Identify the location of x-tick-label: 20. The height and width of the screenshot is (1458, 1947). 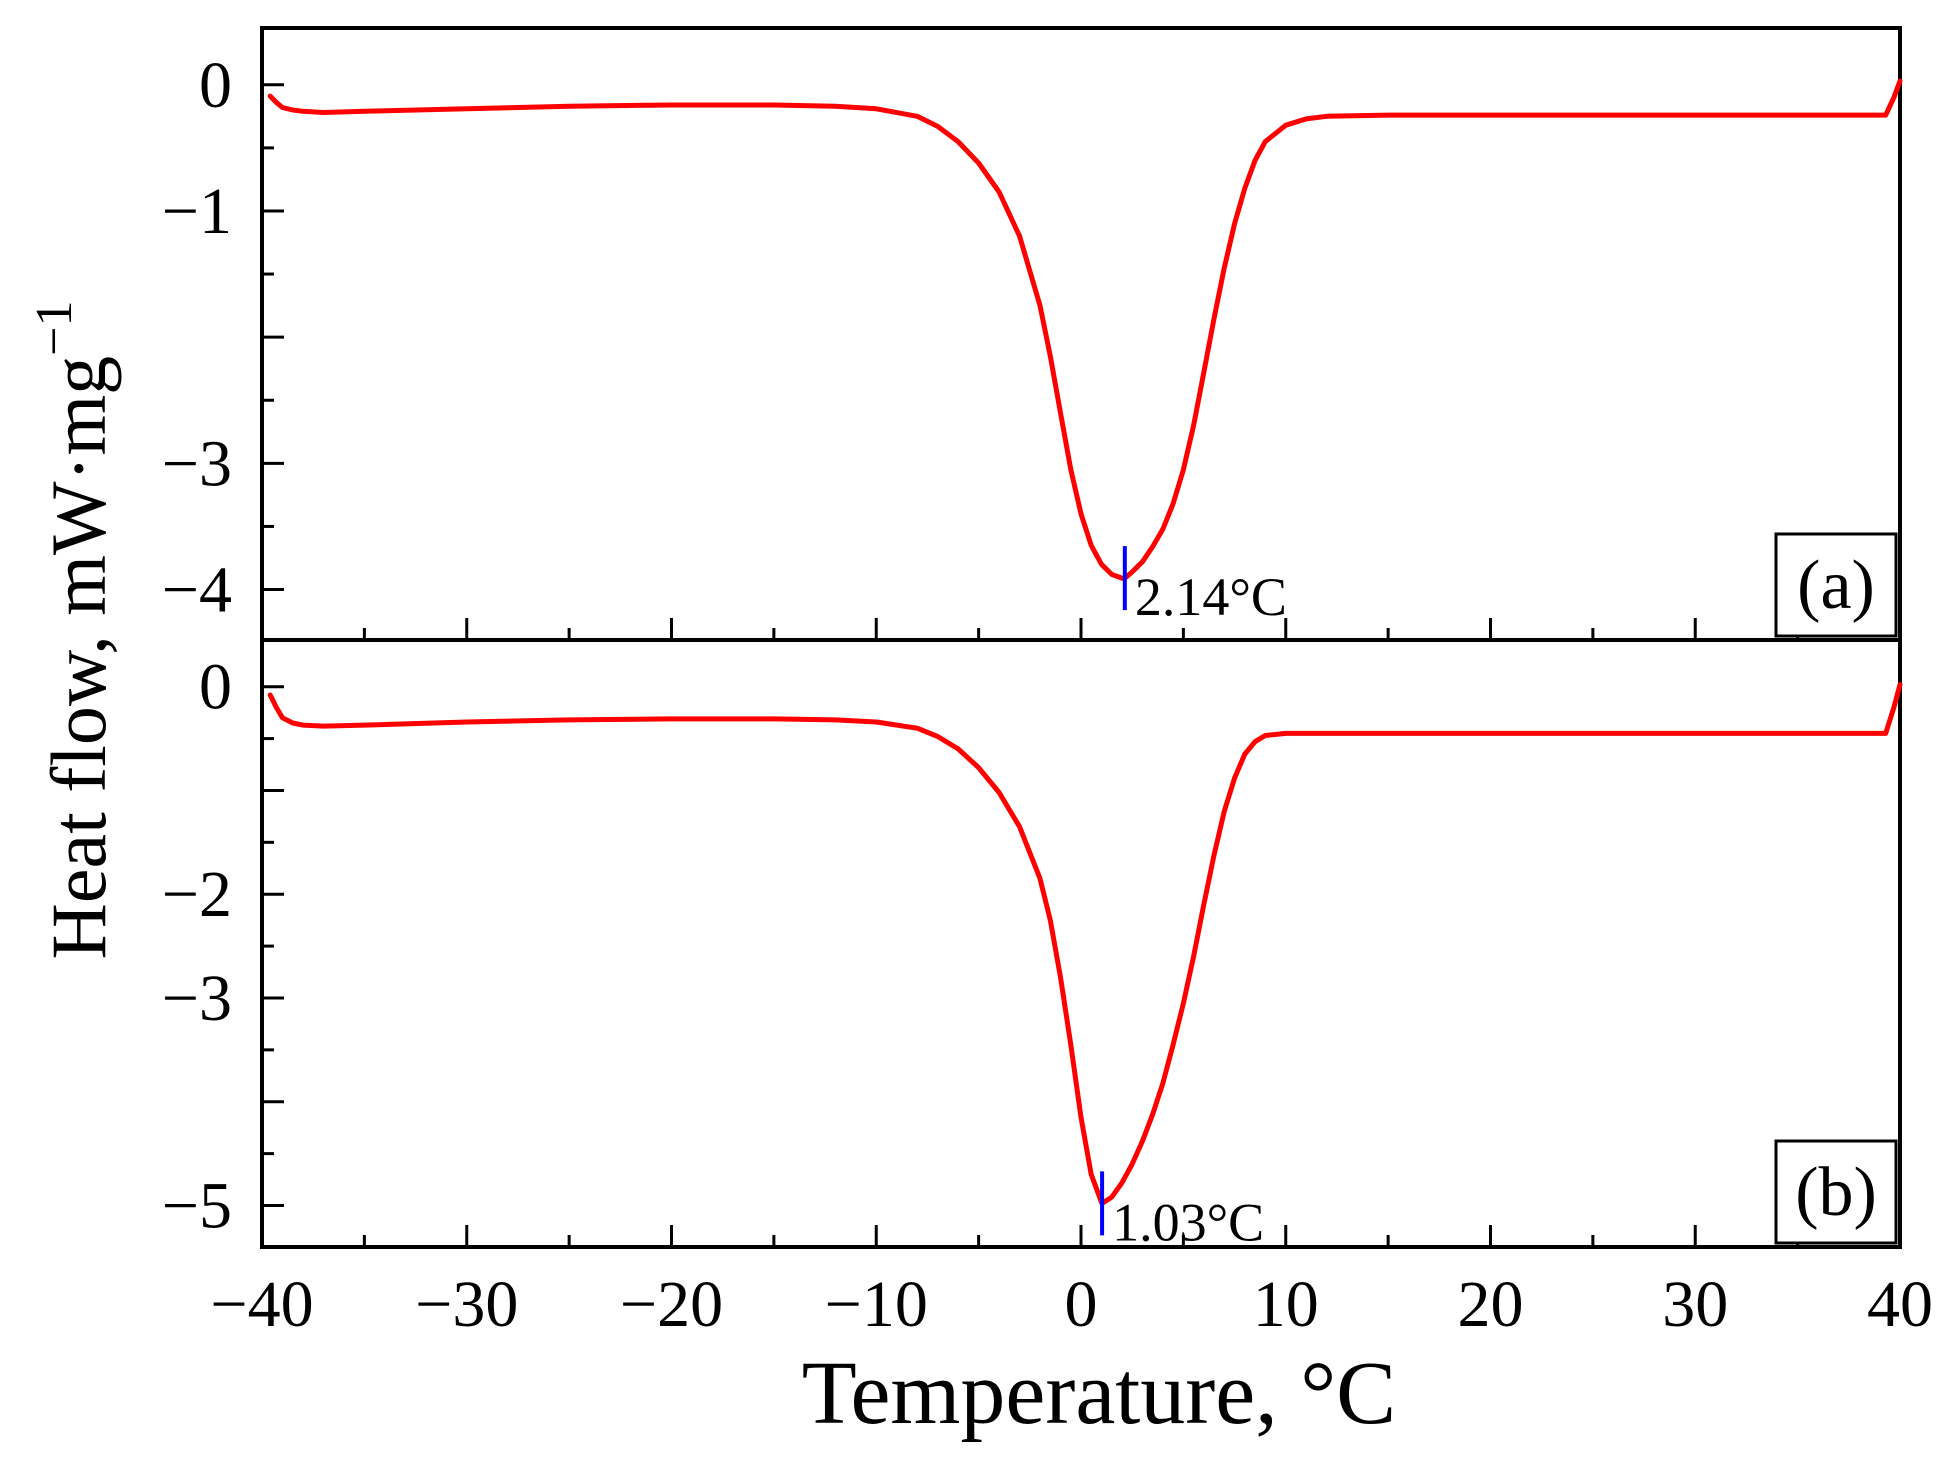
(1491, 1304).